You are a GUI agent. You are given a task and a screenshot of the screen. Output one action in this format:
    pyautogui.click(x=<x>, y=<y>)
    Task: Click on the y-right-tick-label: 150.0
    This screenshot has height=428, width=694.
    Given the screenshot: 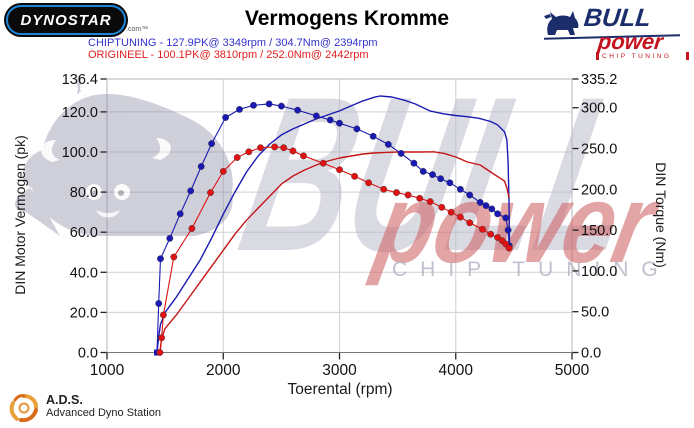 What is the action you would take?
    pyautogui.click(x=599, y=231)
    